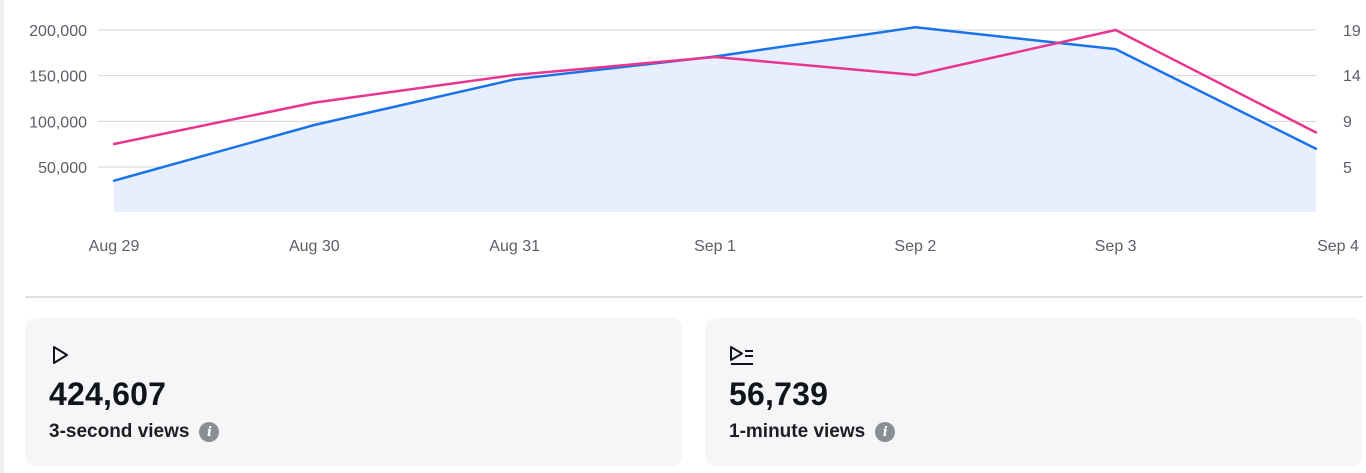 This screenshot has height=473, width=1366. I want to click on play-list-icon, so click(741, 355).